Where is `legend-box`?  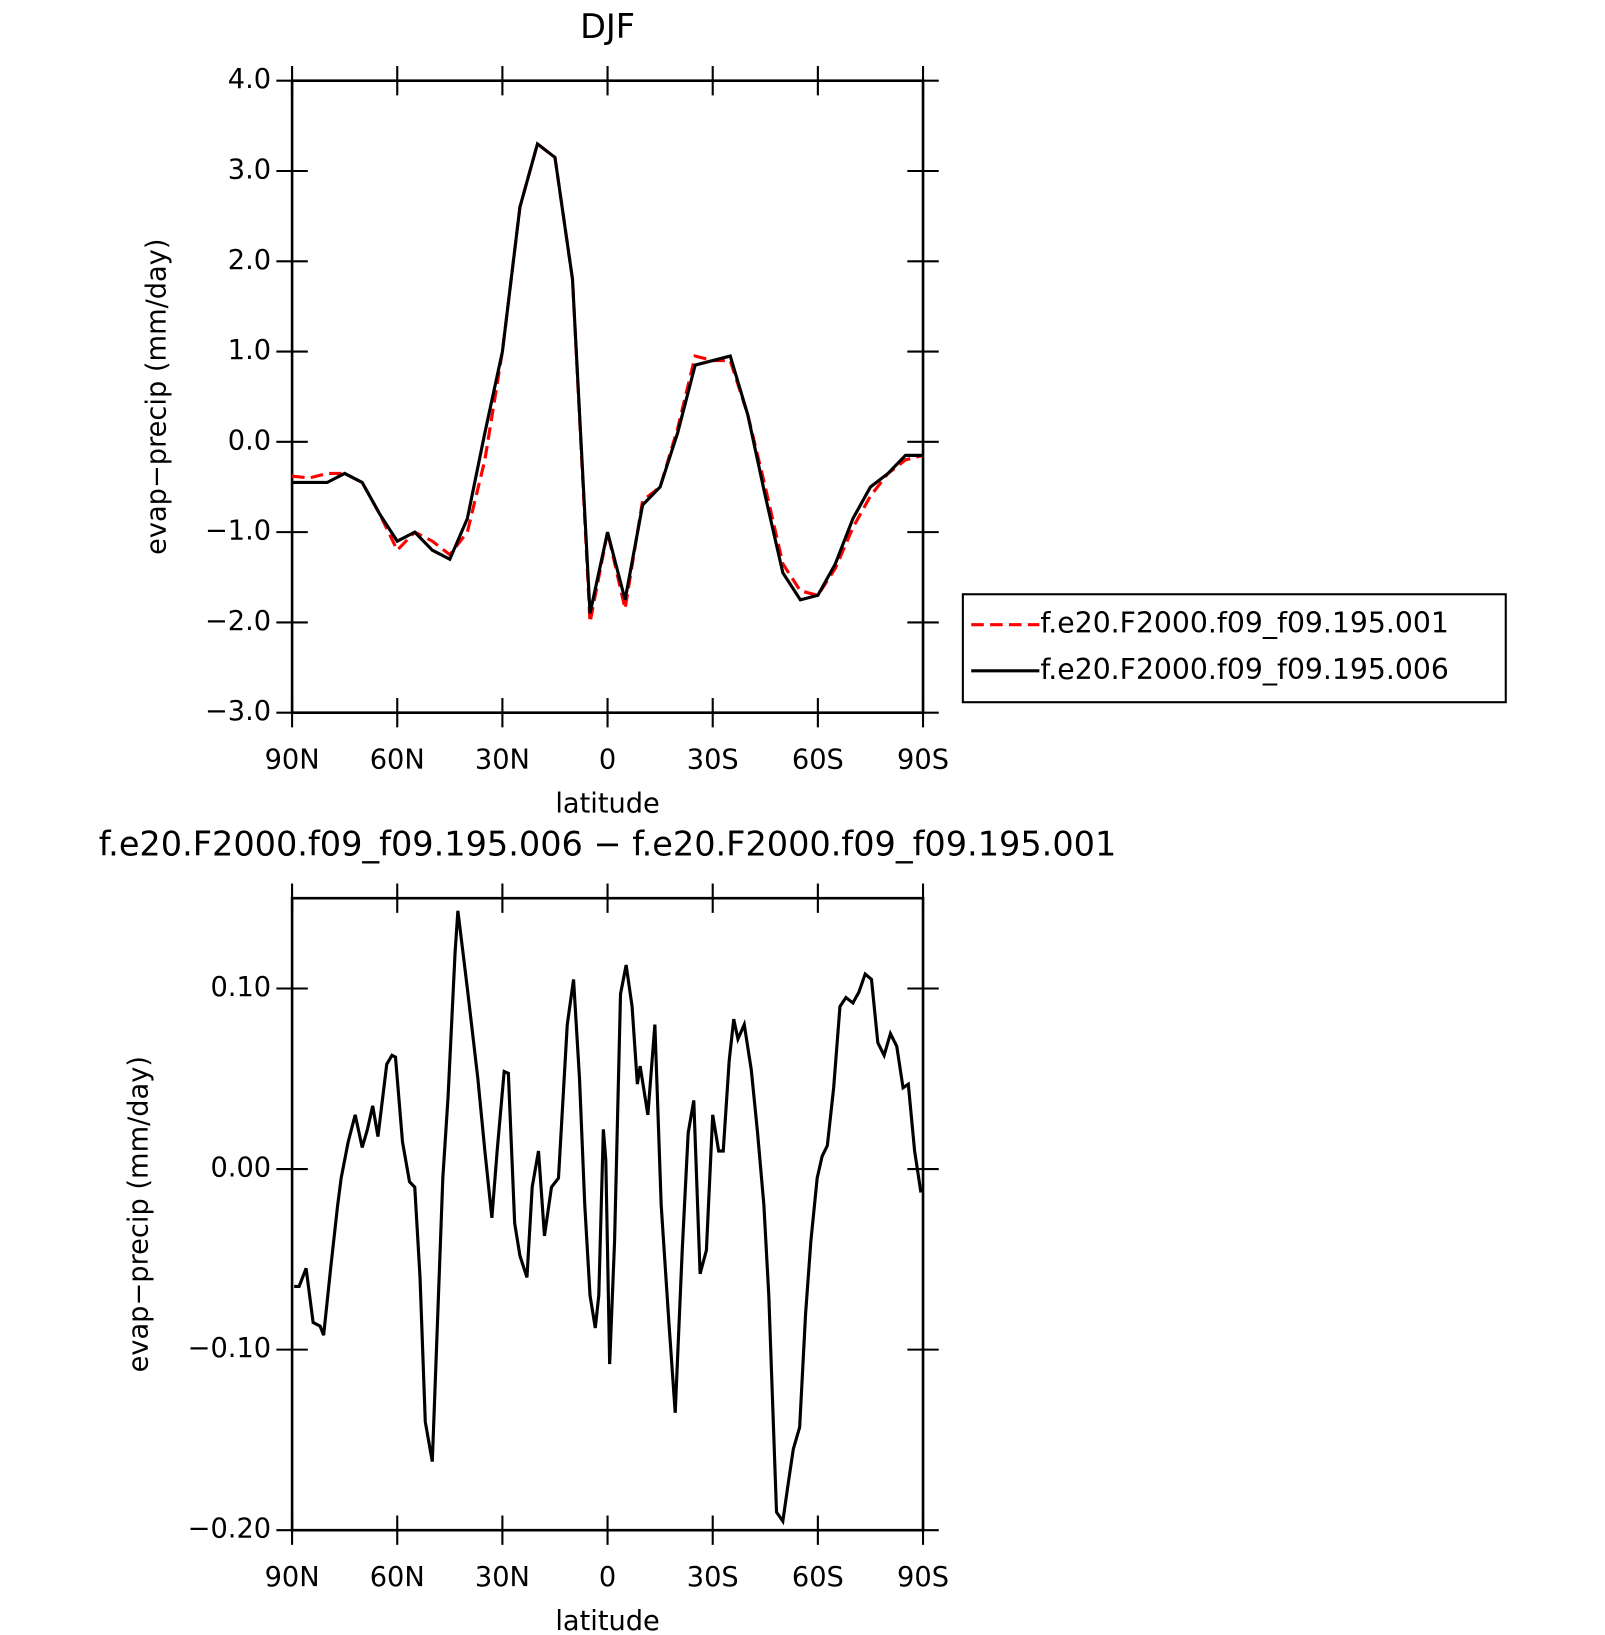 legend-box is located at coordinates (1234, 648).